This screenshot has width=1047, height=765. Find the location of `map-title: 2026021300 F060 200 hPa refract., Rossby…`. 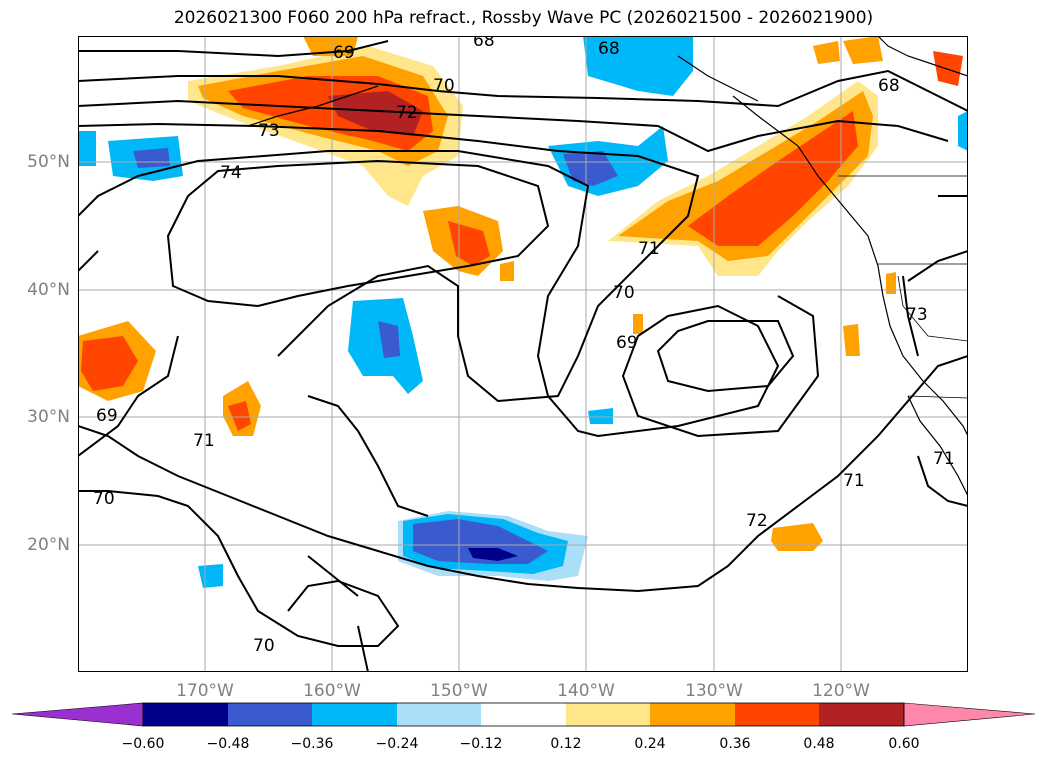

map-title: 2026021300 F060 200 hPa refract., Rossby… is located at coordinates (523, 18).